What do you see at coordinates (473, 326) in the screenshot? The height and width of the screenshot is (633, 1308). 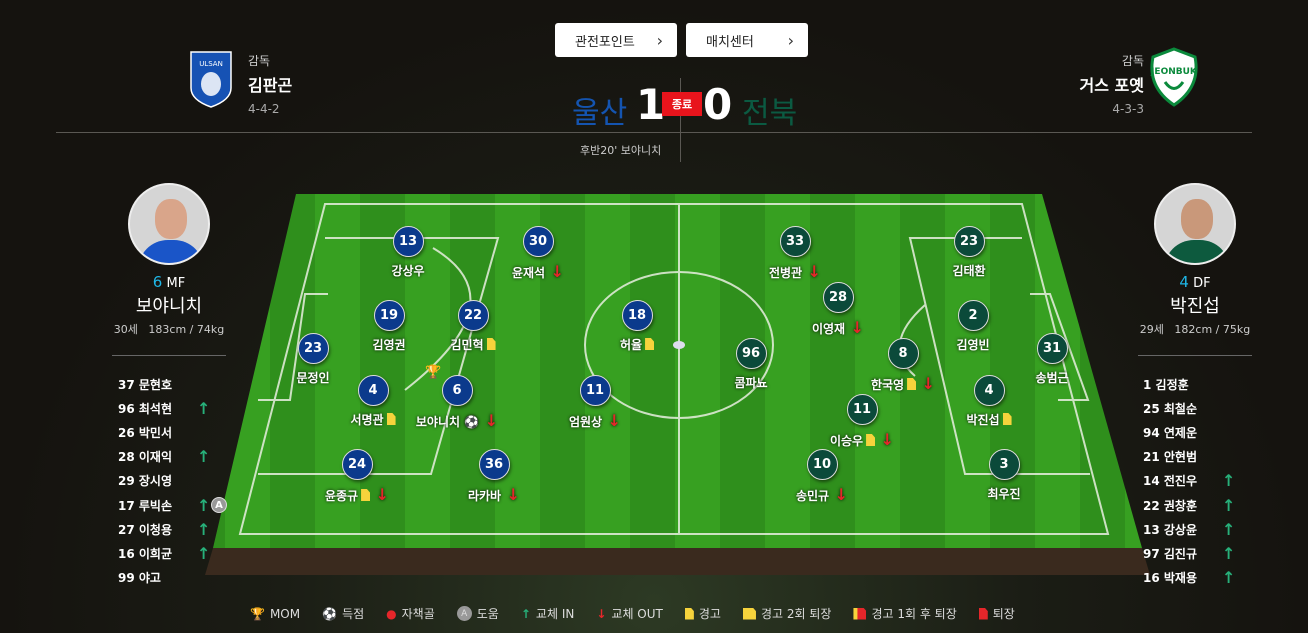 I see `player-marker: 22 김민혁` at bounding box center [473, 326].